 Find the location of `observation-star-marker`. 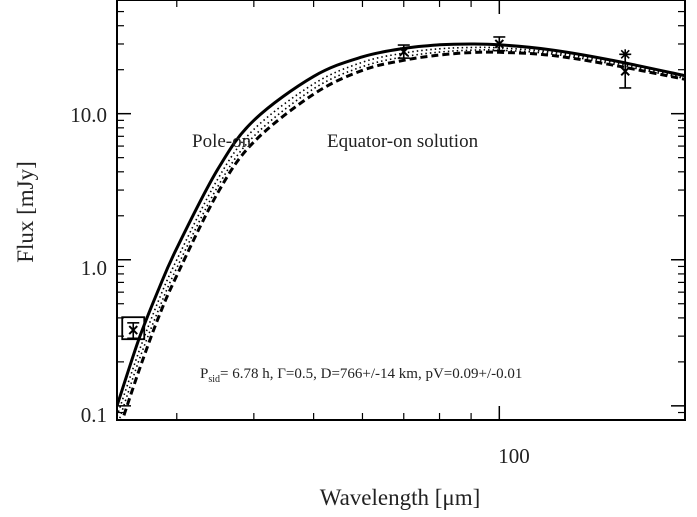

observation-star-marker is located at coordinates (625, 54).